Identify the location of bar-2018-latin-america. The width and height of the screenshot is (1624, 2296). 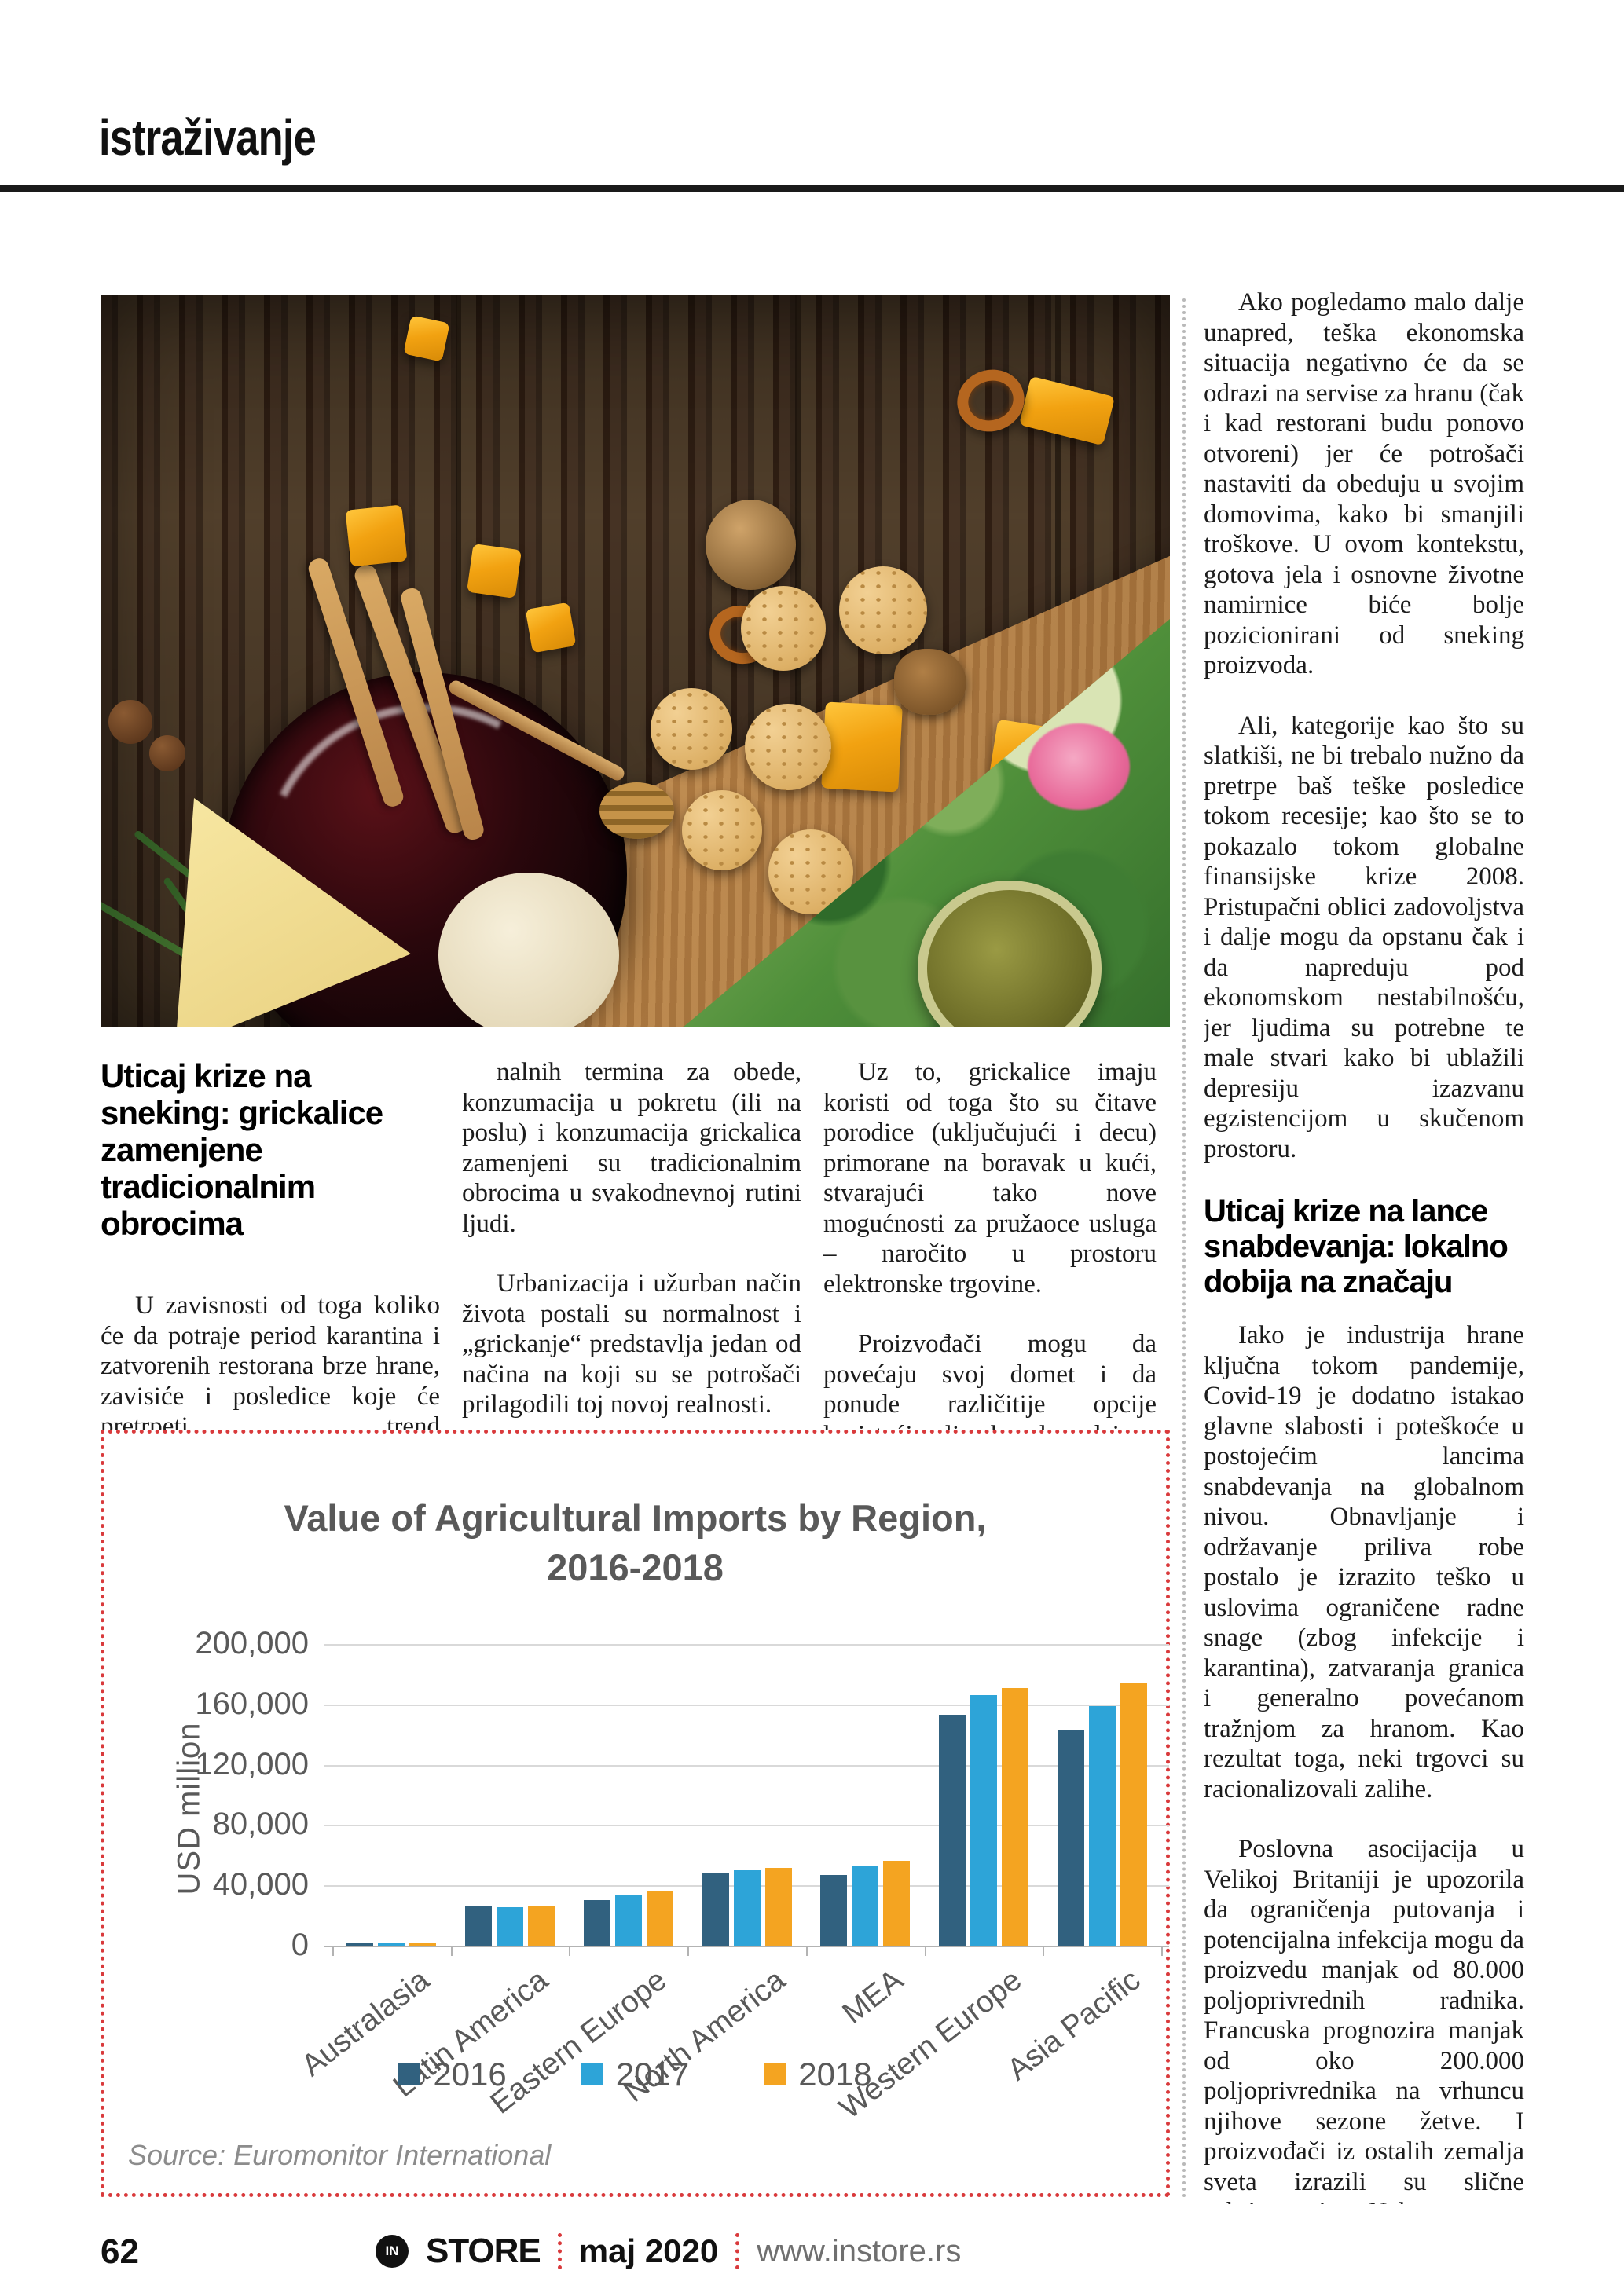
(541, 1926).